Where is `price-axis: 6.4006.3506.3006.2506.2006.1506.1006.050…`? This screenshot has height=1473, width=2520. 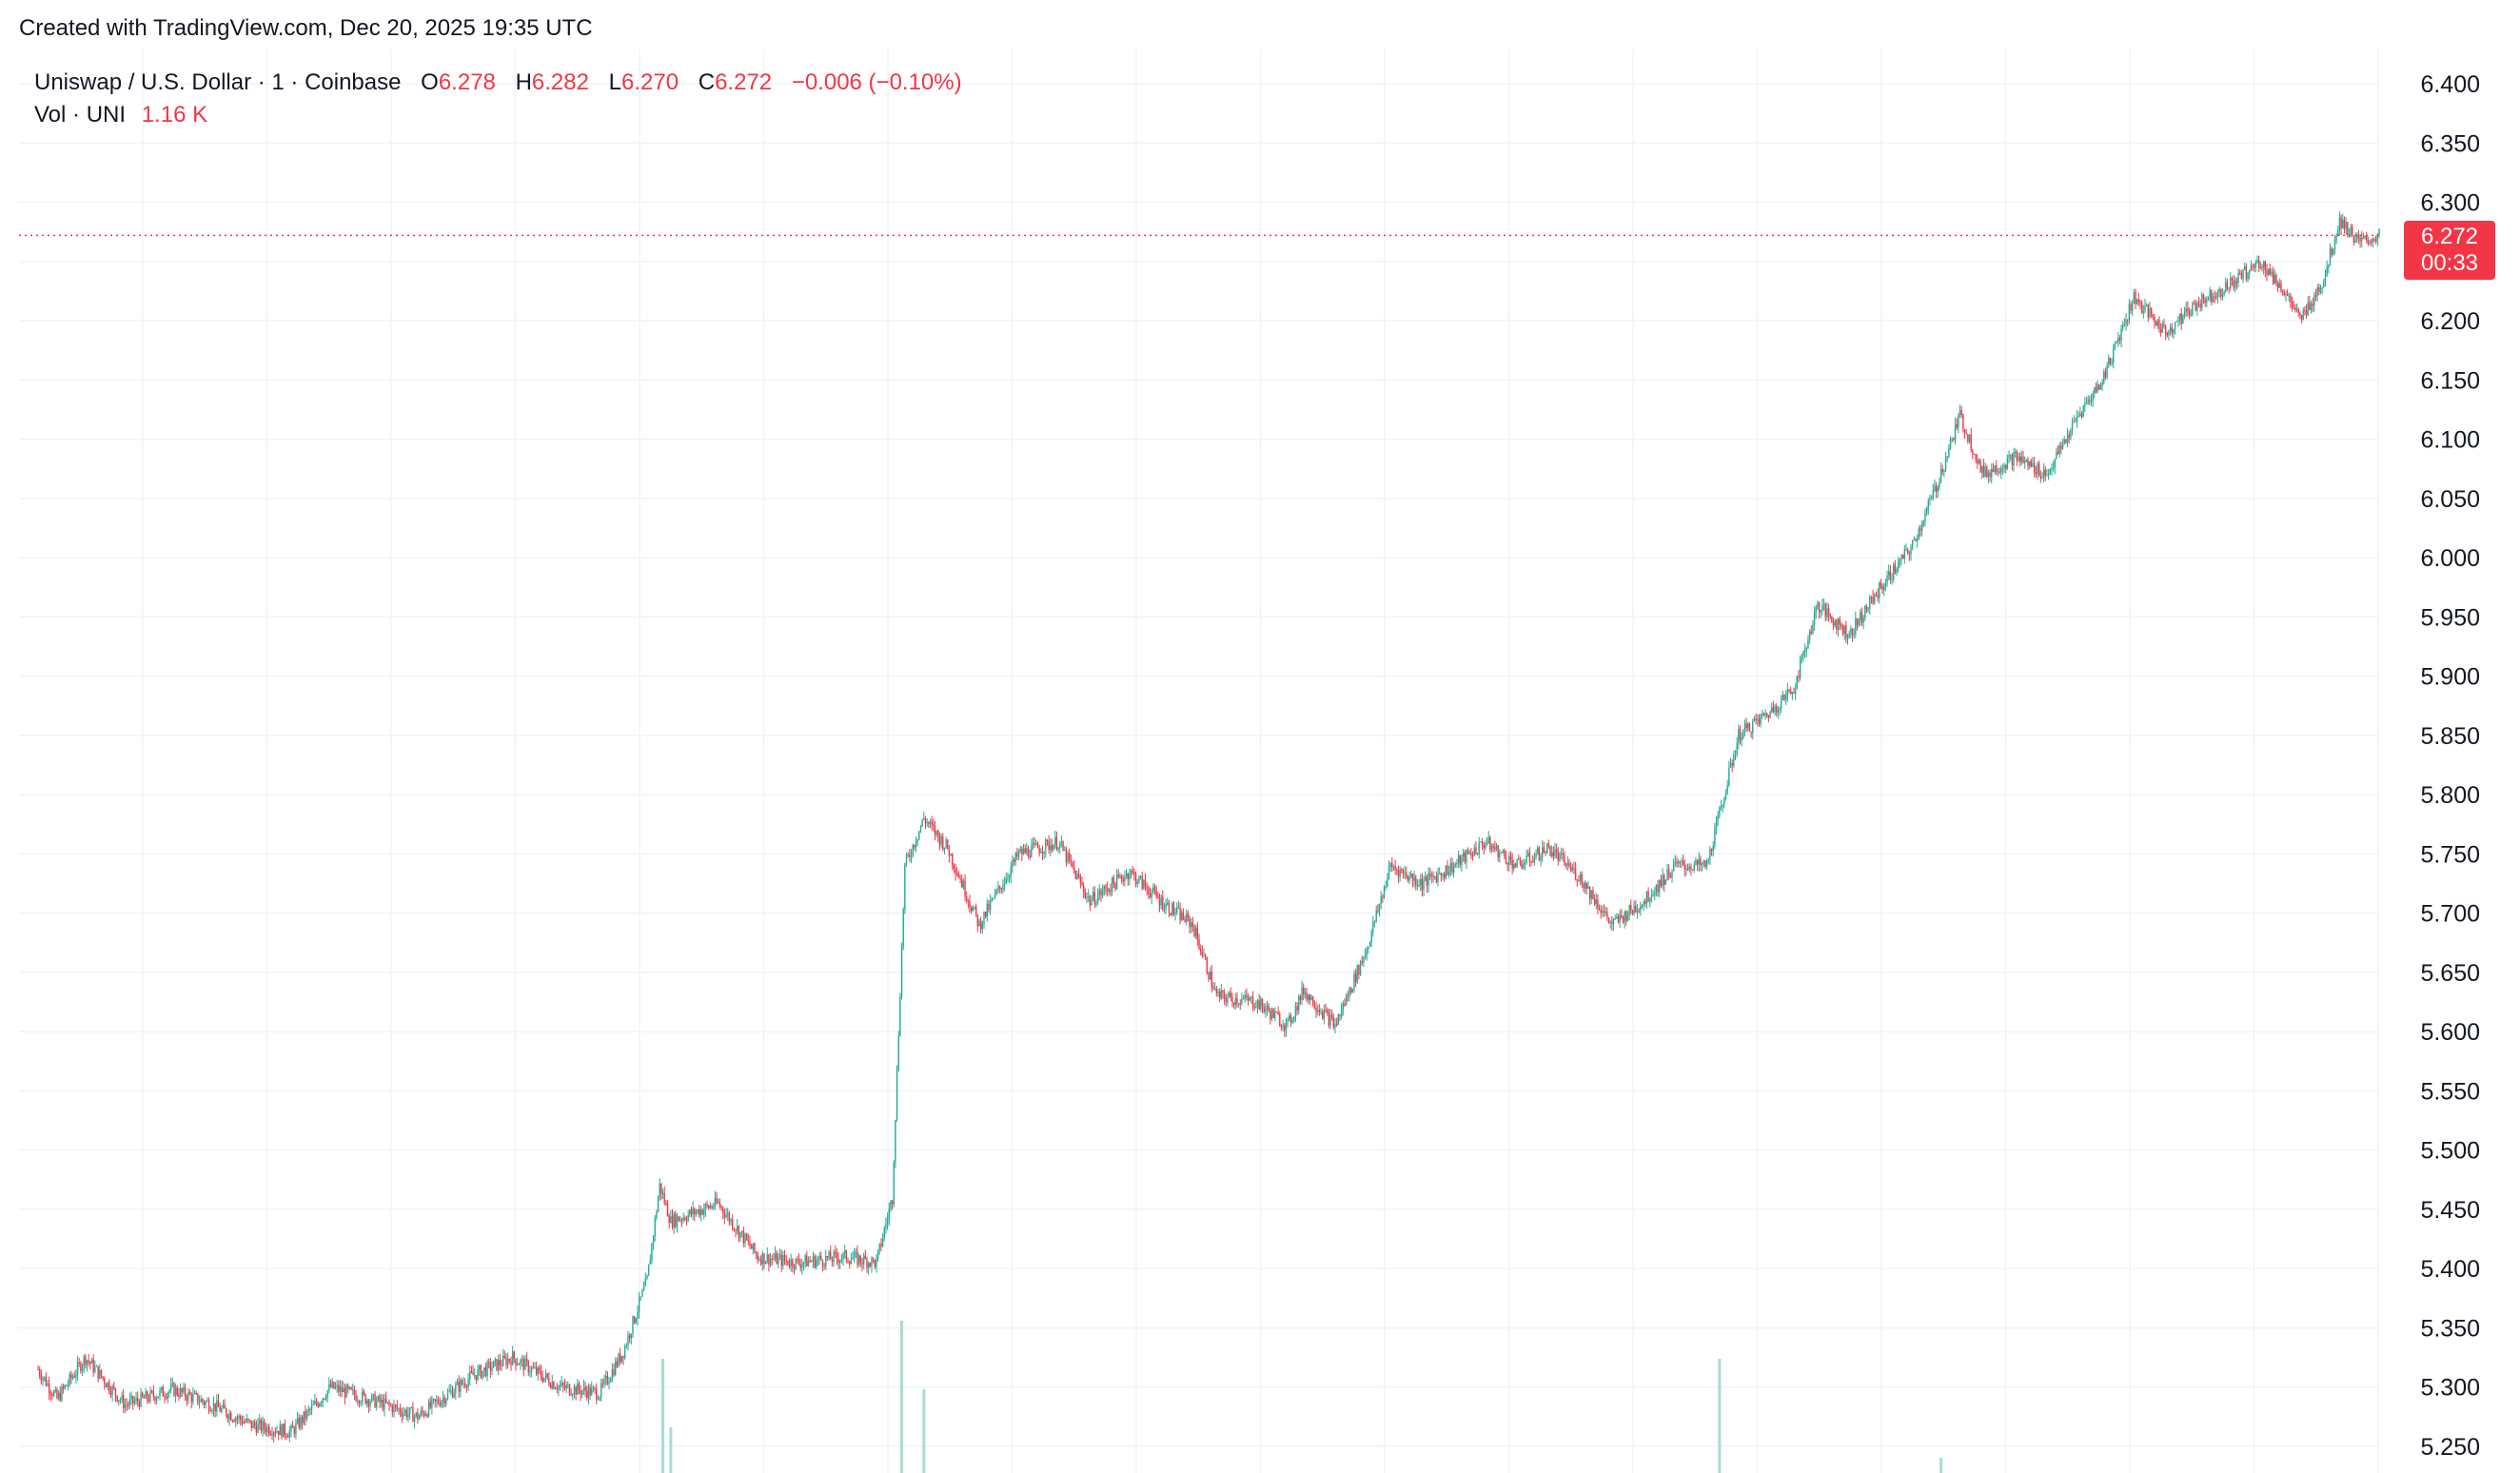
price-axis: 6.4006.3506.3006.2506.2006.1506.1006.050… is located at coordinates (2450, 766).